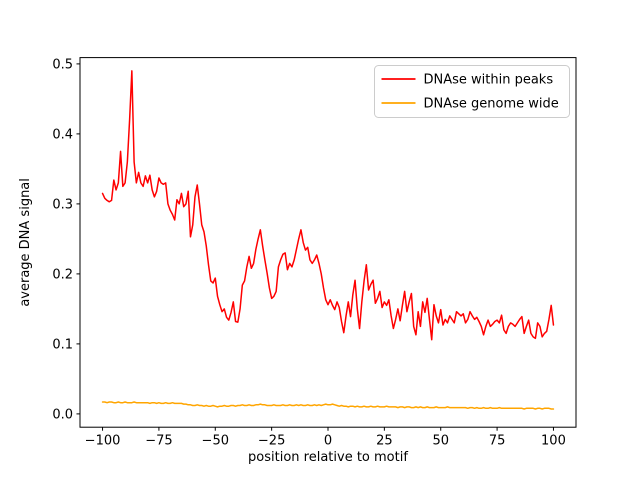 Image resolution: width=640 pixels, height=484 pixels. I want to click on x-tick-label: 75, so click(497, 441).